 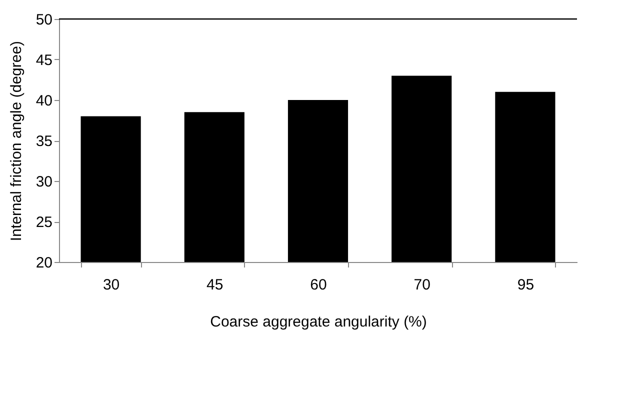 What do you see at coordinates (215, 285) in the screenshot?
I see `x-tick-label: 45` at bounding box center [215, 285].